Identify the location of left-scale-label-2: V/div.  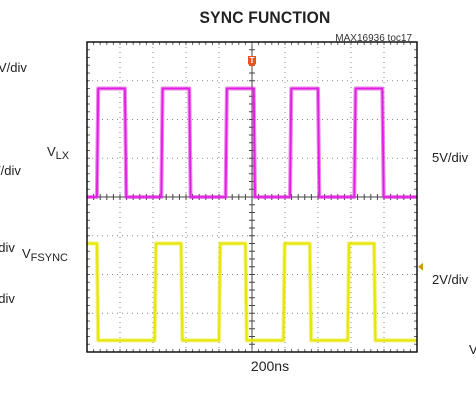
(10, 170).